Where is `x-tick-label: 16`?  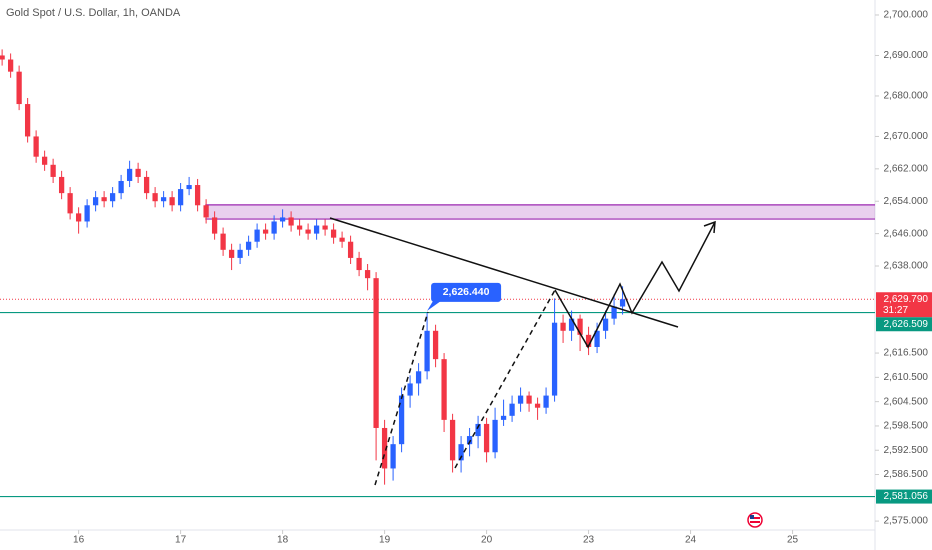
x-tick-label: 16 is located at coordinates (79, 540).